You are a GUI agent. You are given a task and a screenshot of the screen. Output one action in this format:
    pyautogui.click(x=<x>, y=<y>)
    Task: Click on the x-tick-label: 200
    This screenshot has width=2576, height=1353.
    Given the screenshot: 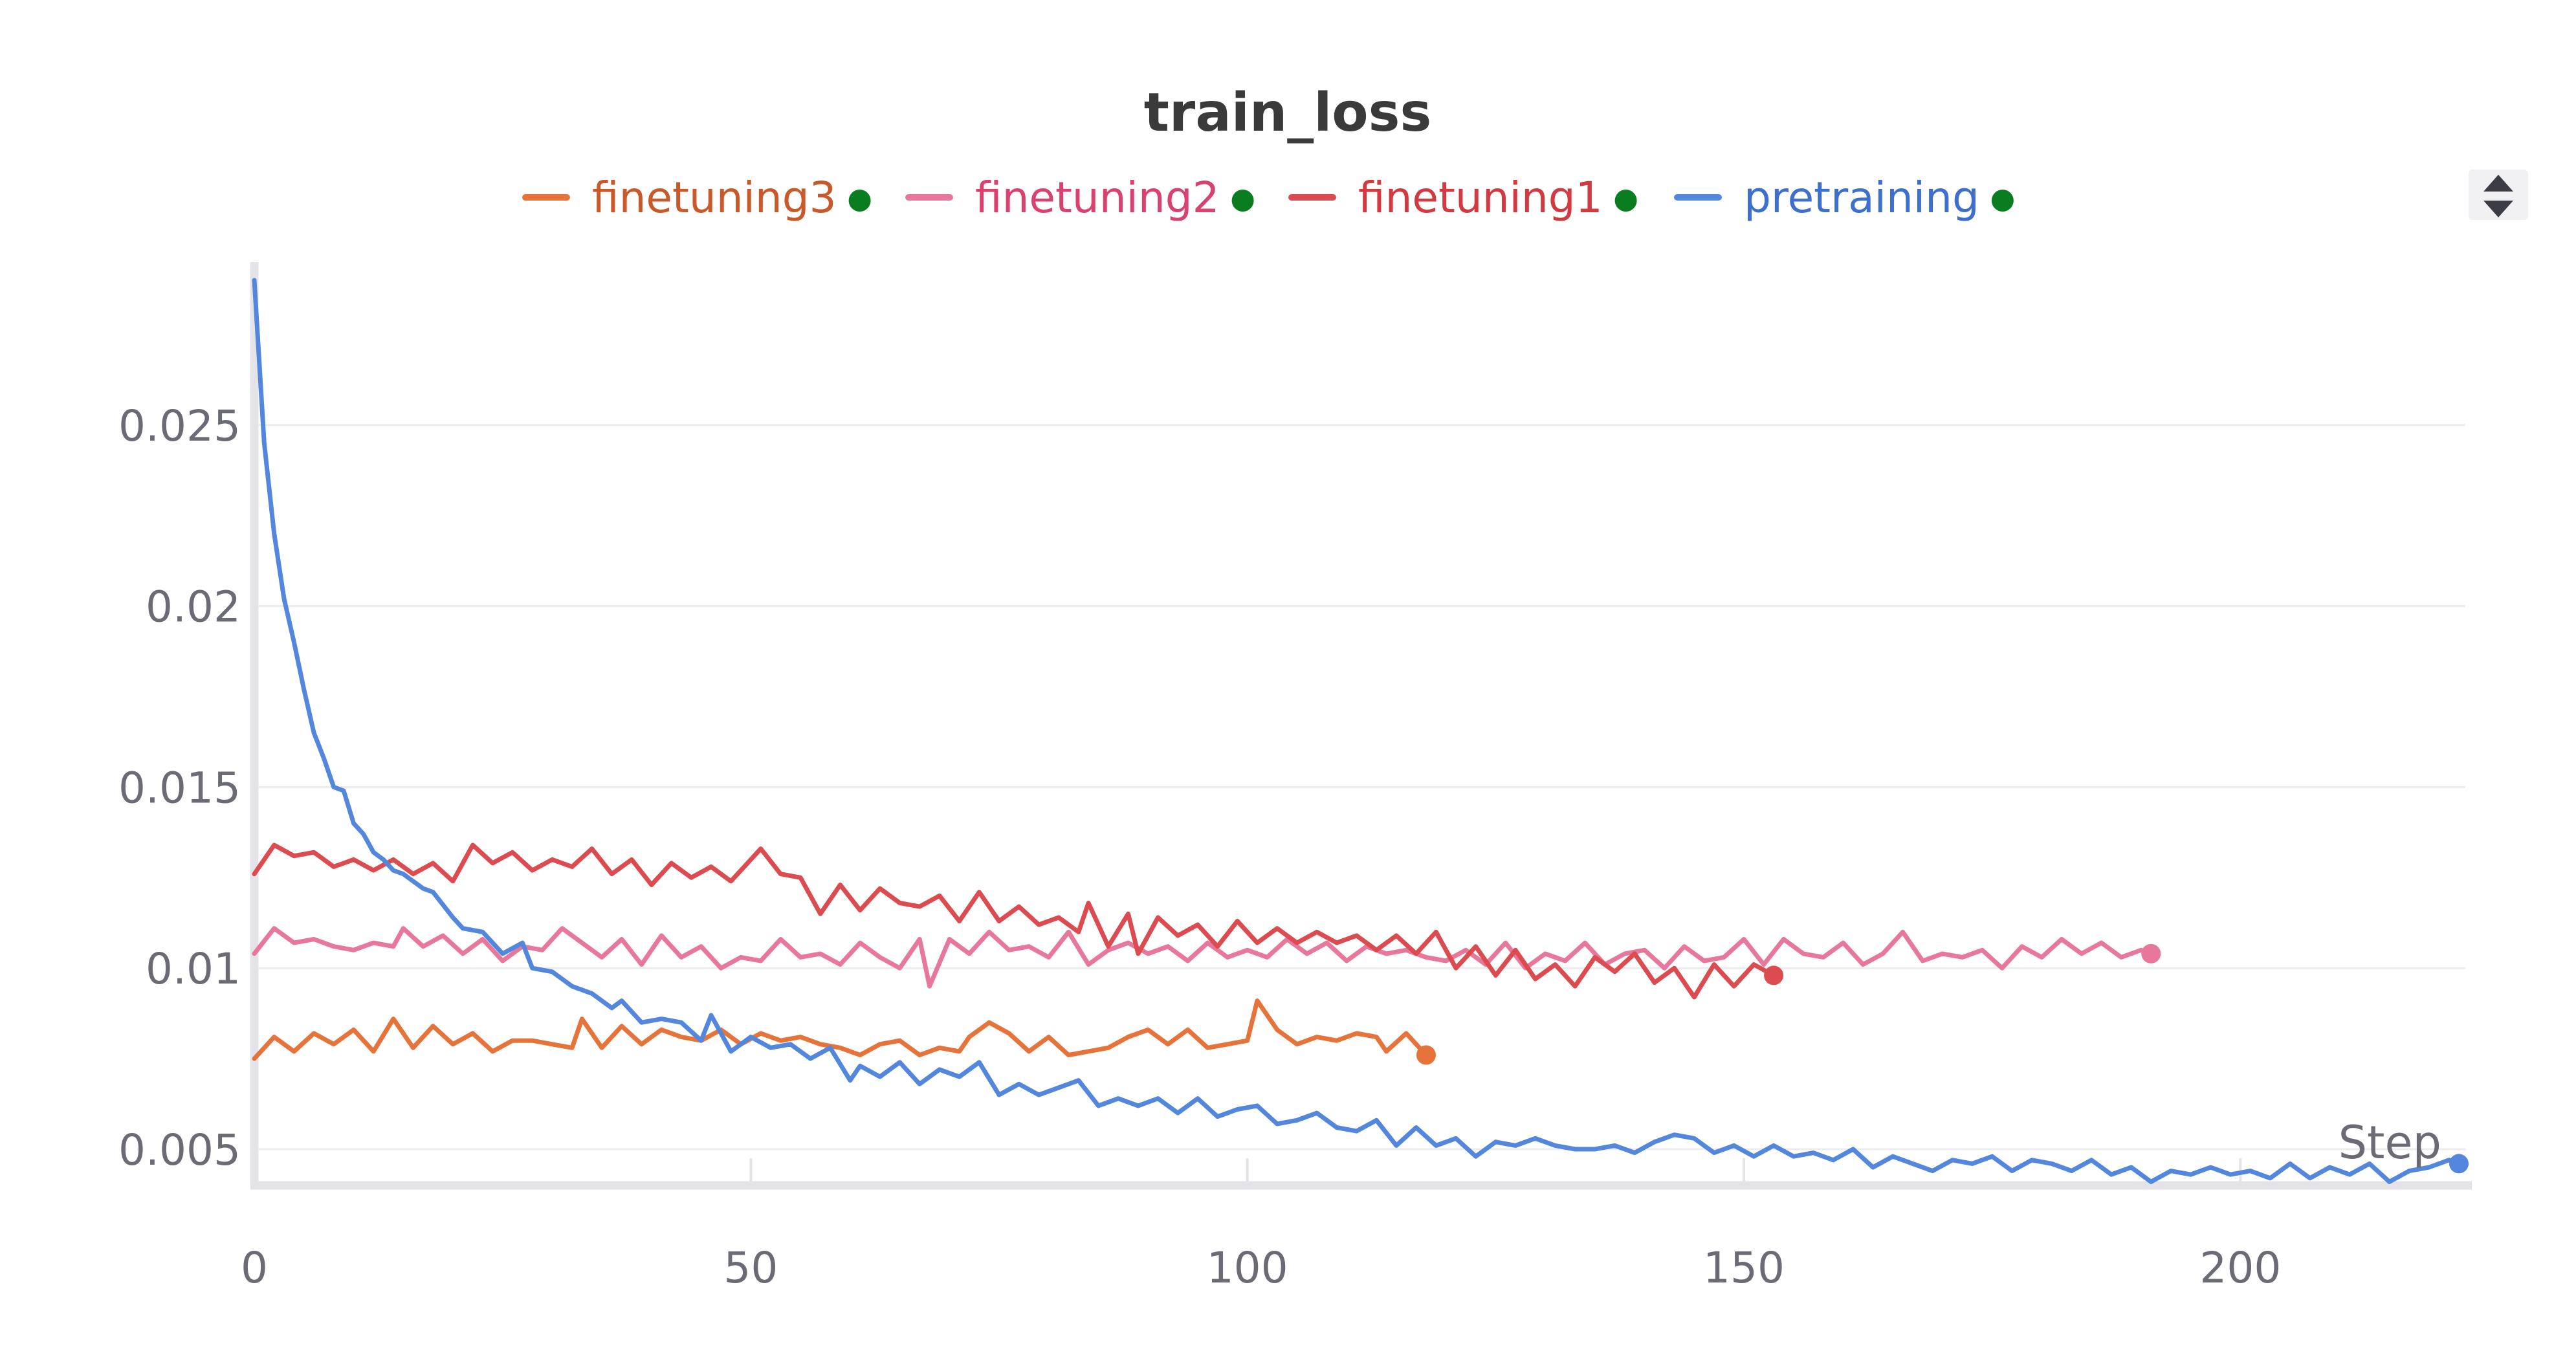 What is the action you would take?
    pyautogui.click(x=2240, y=1268)
    